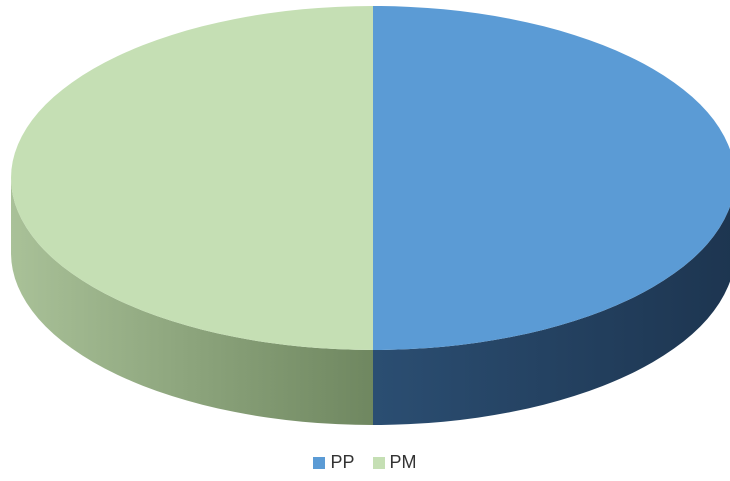 This screenshot has width=730, height=481. What do you see at coordinates (319, 462) in the screenshot?
I see `legend-swatch-pp` at bounding box center [319, 462].